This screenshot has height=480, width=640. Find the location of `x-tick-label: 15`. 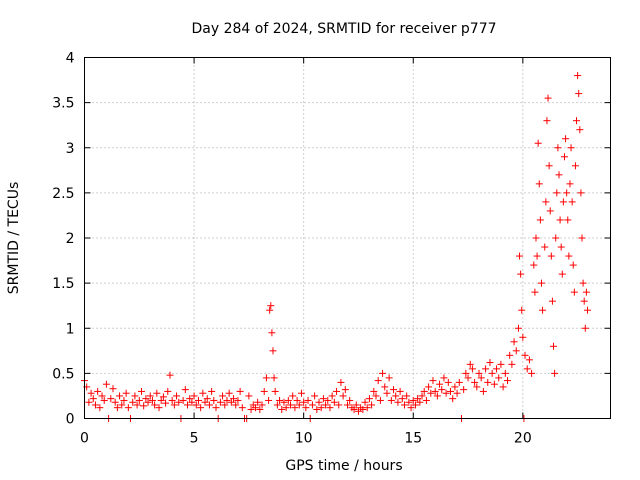

x-tick-label: 15 is located at coordinates (413, 439).